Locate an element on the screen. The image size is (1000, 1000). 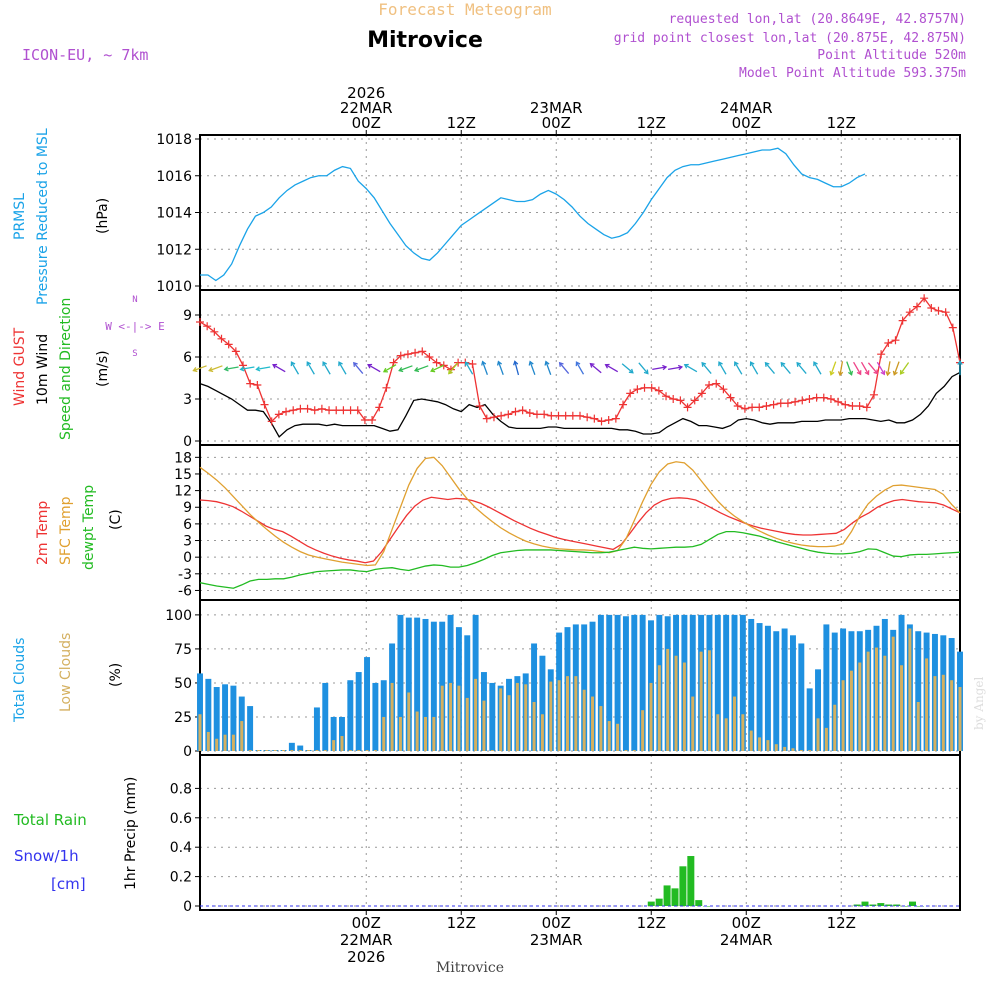
y-tick-label: 75 is located at coordinates (183, 650).